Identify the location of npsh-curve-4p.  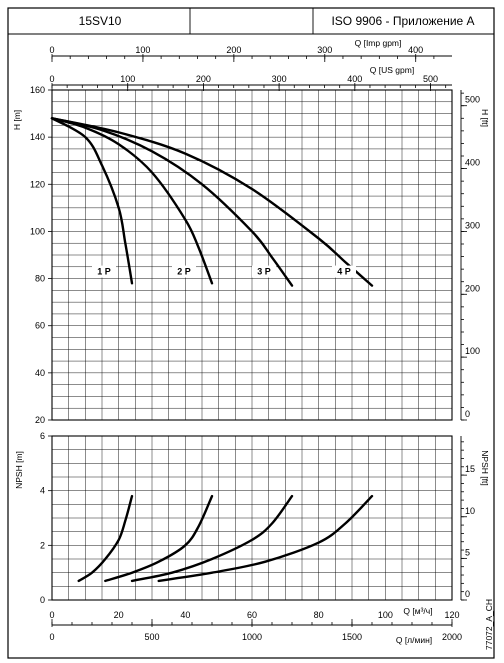
(265, 538).